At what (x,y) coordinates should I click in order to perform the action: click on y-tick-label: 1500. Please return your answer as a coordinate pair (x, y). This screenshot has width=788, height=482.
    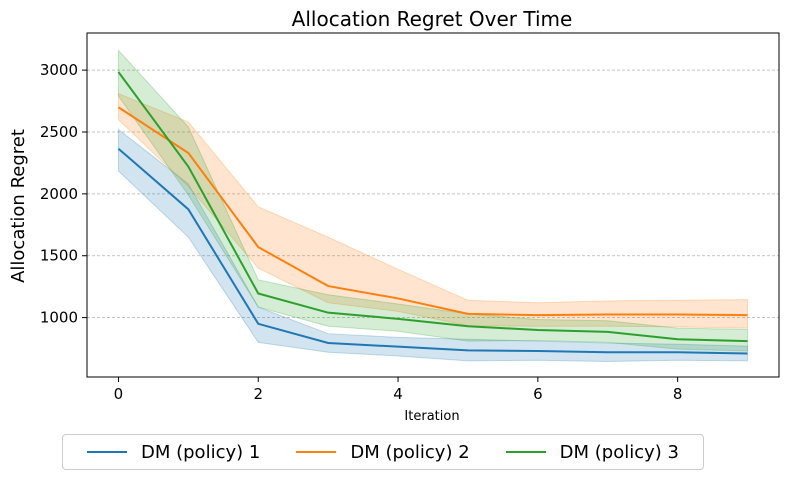
    Looking at the image, I should click on (59, 256).